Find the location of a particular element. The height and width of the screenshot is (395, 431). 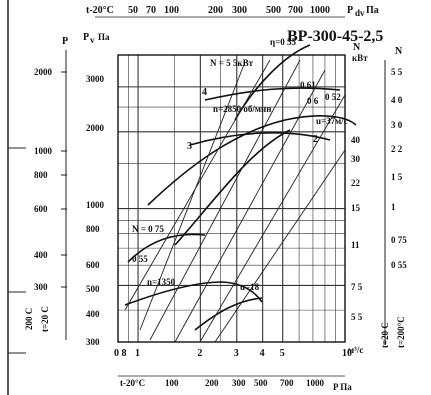

x-tick-3: 3 is located at coordinates (236, 353).